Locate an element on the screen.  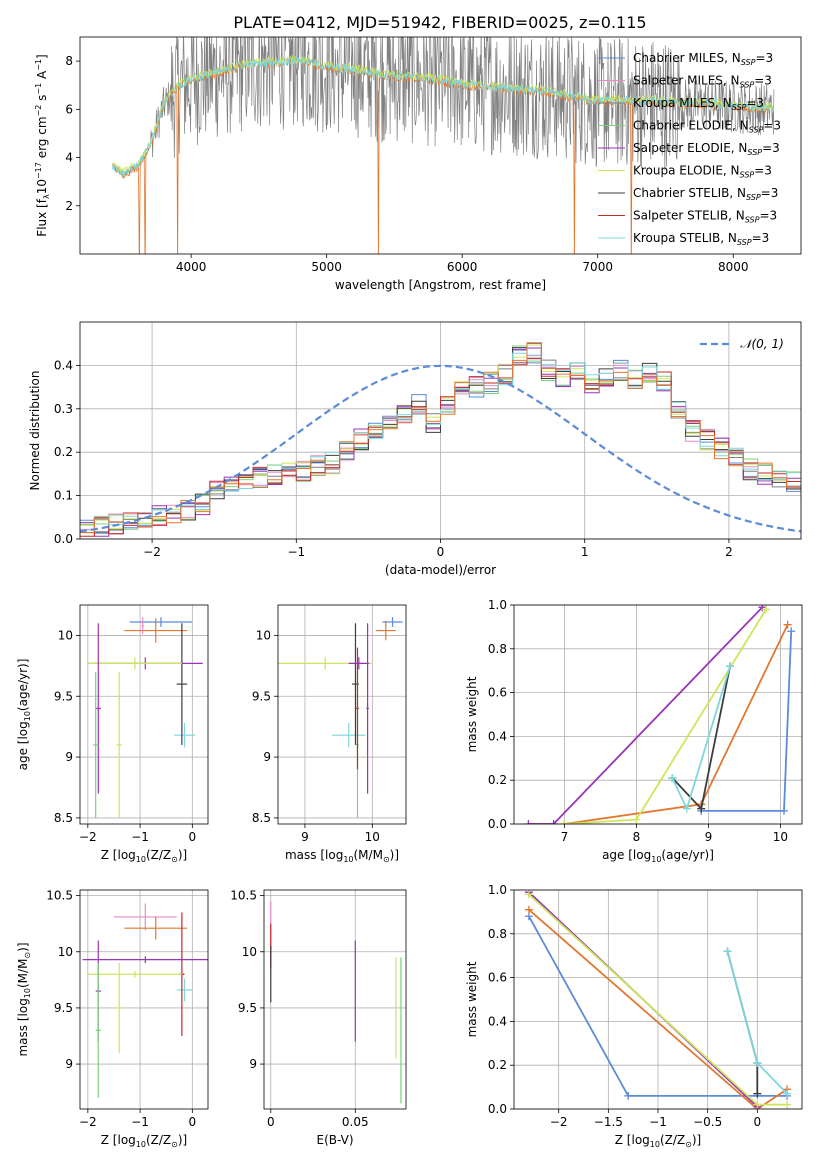
label-part: Chabrier ELODIE, N is located at coordinates (691, 126).